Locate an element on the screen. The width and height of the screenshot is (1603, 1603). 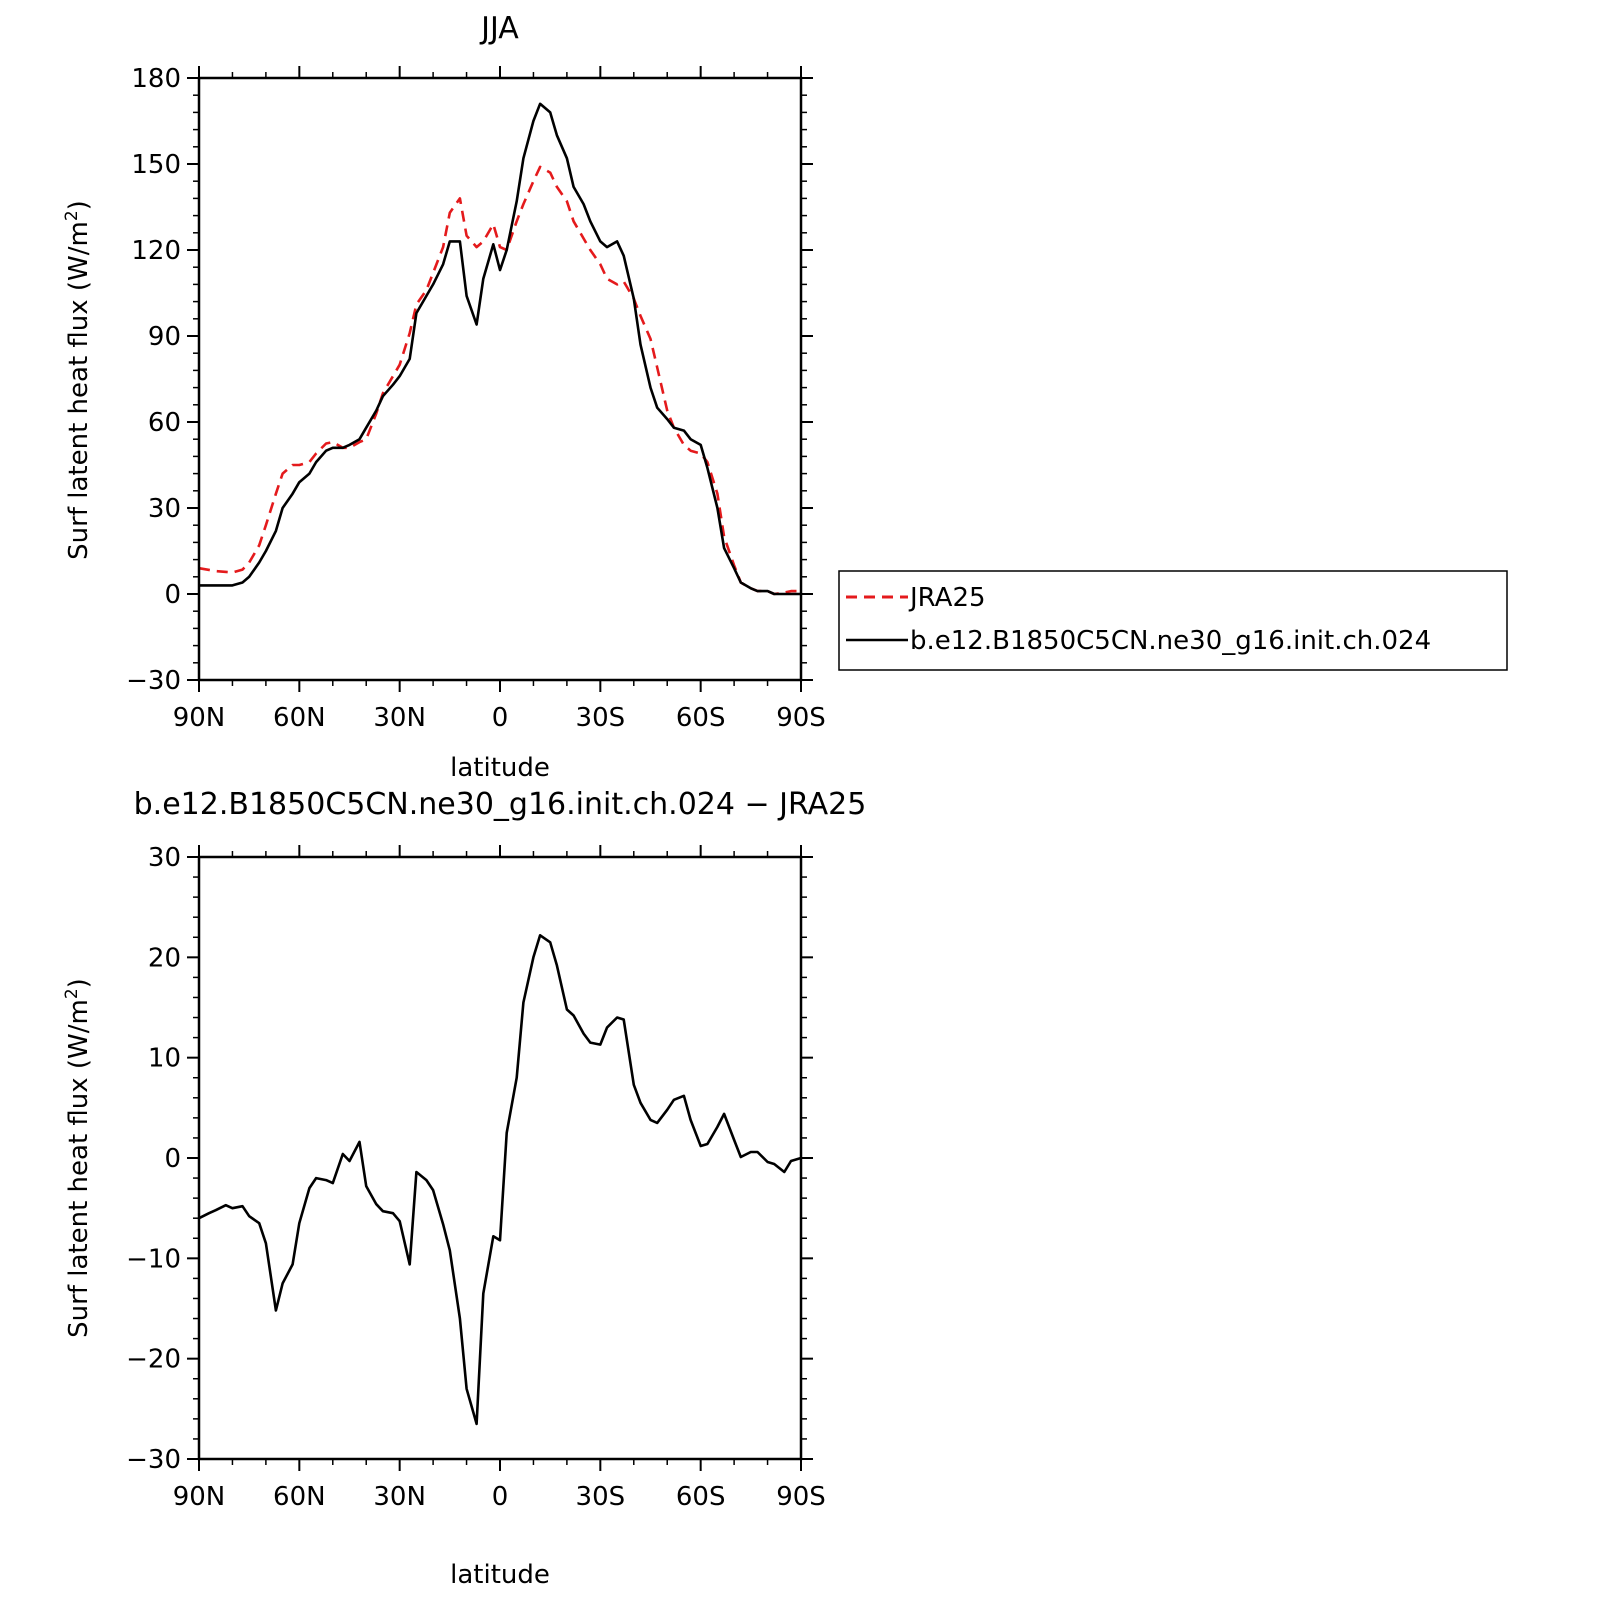
top-panel-y-tick-labels: −30 0 30 60 90 120 150 180 is located at coordinates (153, 380).